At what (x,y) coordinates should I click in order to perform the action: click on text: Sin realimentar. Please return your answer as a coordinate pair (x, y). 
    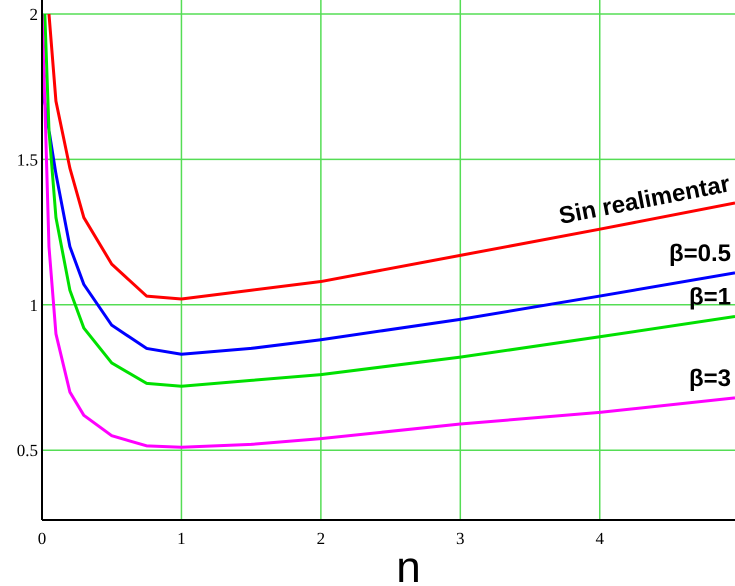
    Looking at the image, I should click on (644, 200).